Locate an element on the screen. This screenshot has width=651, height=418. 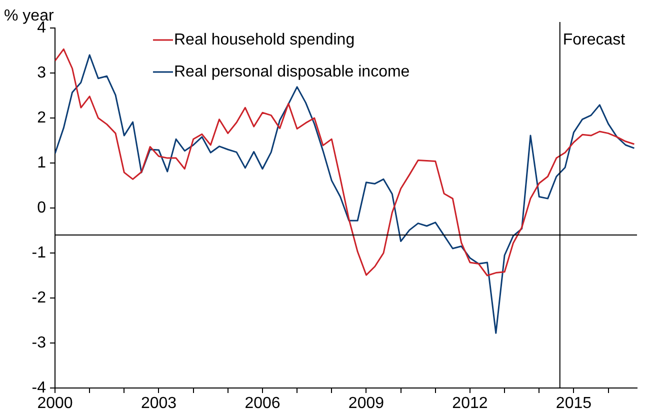
legend-label: Real personal disposable income is located at coordinates (292, 71).